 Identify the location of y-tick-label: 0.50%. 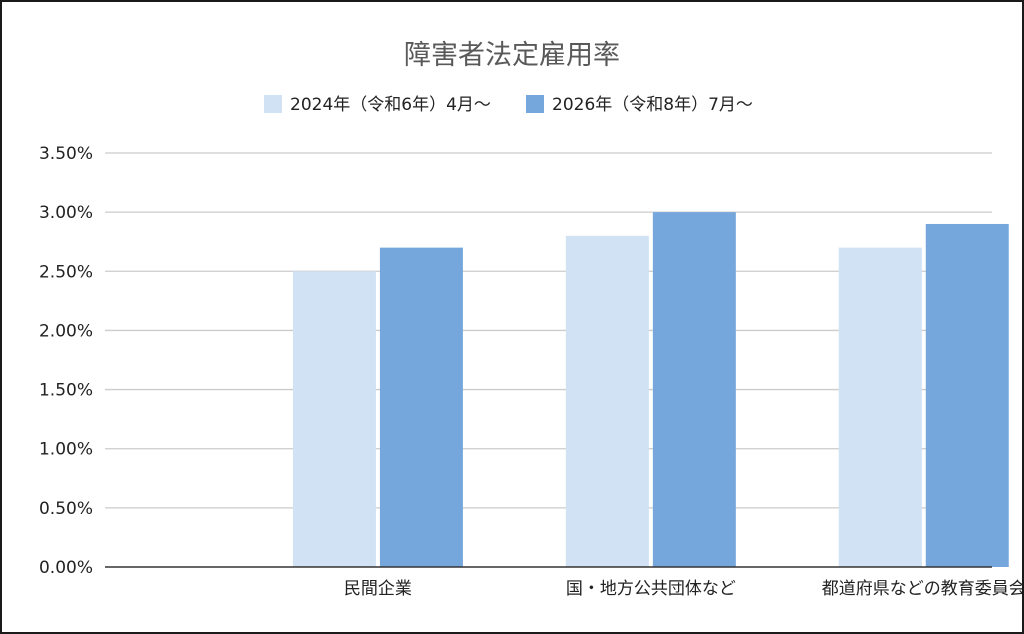
(66, 509).